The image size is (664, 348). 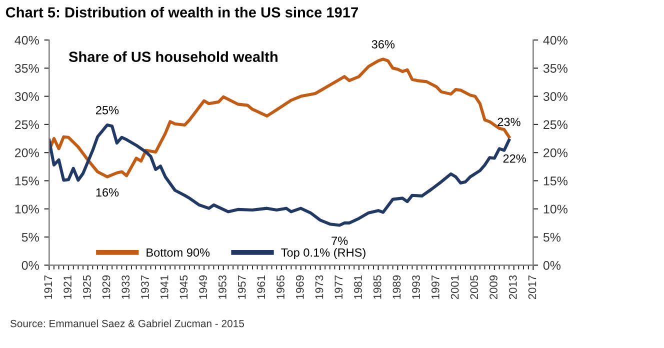 What do you see at coordinates (300, 287) in the screenshot?
I see `x-tick-label: 1969` at bounding box center [300, 287].